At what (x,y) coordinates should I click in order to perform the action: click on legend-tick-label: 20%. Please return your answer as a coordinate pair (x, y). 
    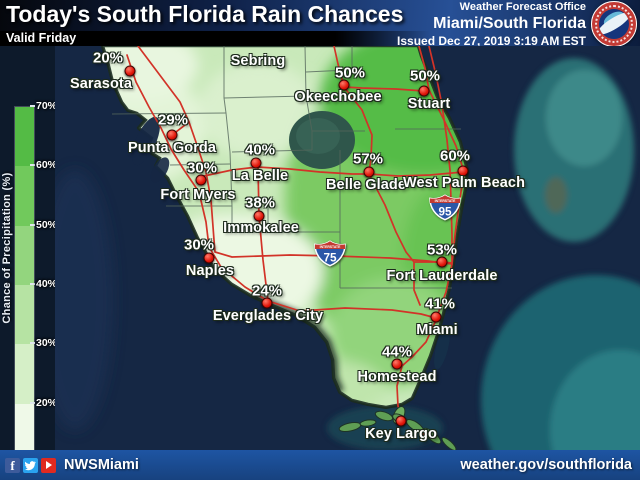
    Looking at the image, I should click on (47, 402).